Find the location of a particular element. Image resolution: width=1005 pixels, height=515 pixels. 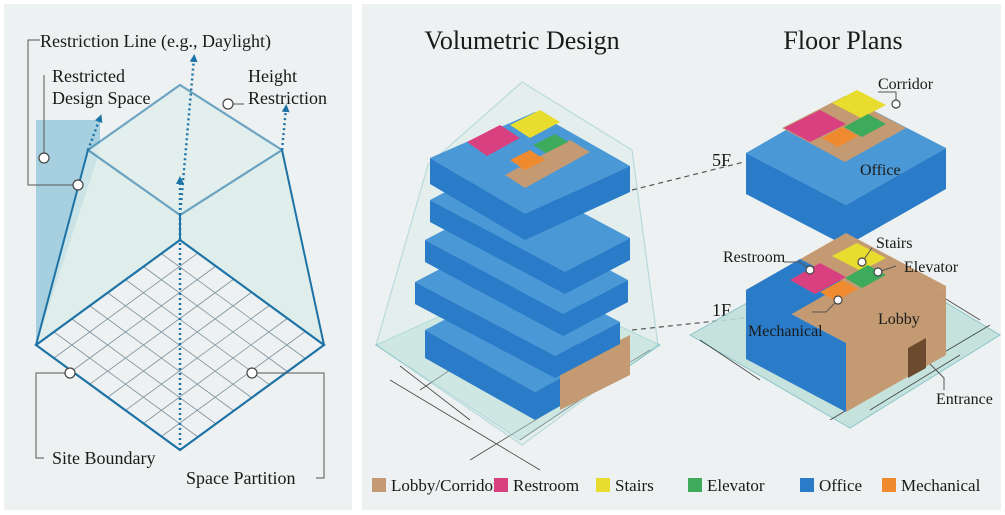

floor-plan-5f: Corridor Office is located at coordinates (846, 161).